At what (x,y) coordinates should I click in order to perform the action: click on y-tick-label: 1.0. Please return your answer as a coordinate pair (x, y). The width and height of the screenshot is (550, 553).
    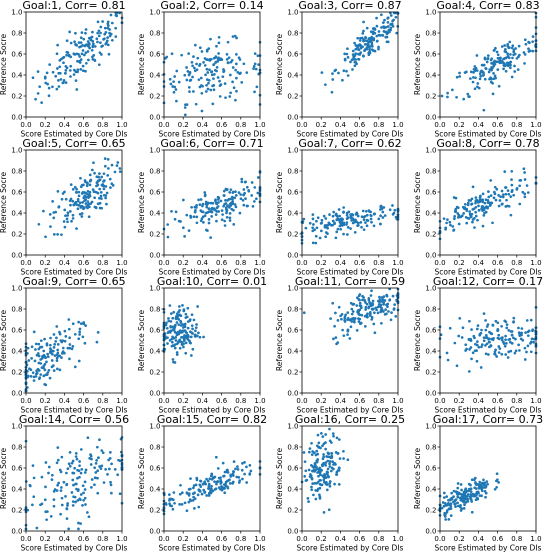
    Looking at the image, I should click on (154, 427).